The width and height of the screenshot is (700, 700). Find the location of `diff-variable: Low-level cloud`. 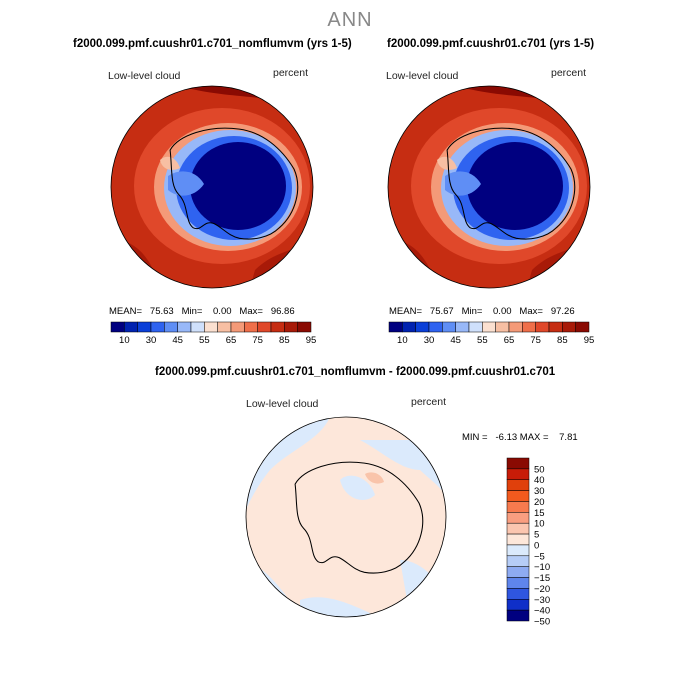

diff-variable: Low-level cloud is located at coordinates (282, 404).